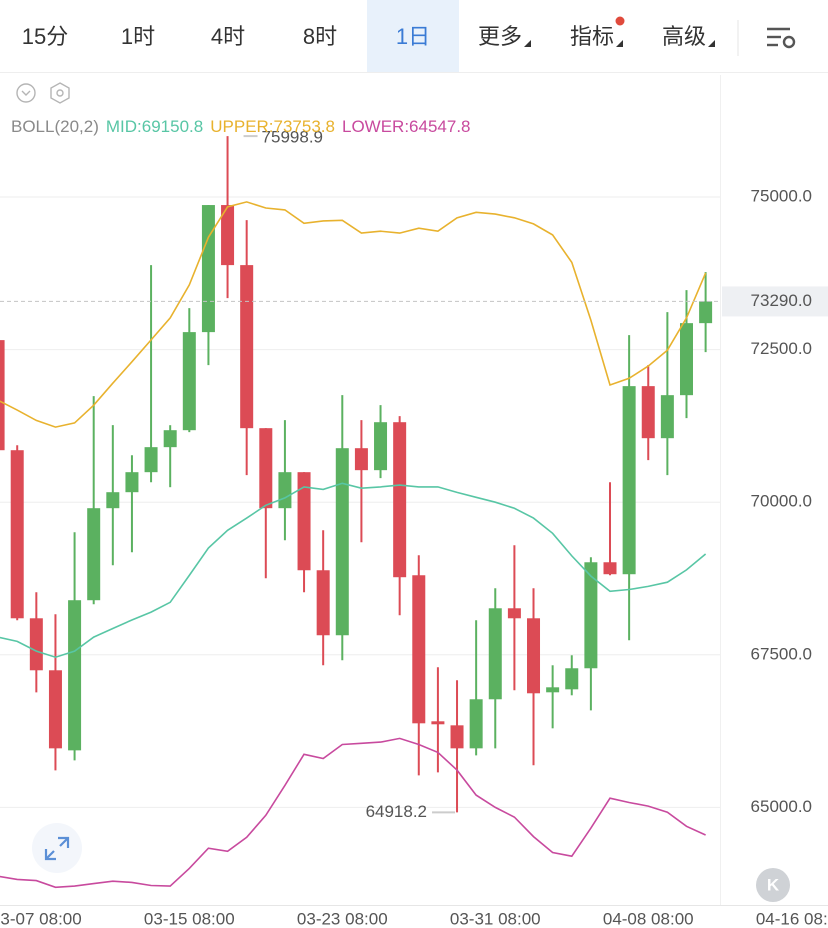  I want to click on high-marker-label: 75998.9, so click(292, 137).